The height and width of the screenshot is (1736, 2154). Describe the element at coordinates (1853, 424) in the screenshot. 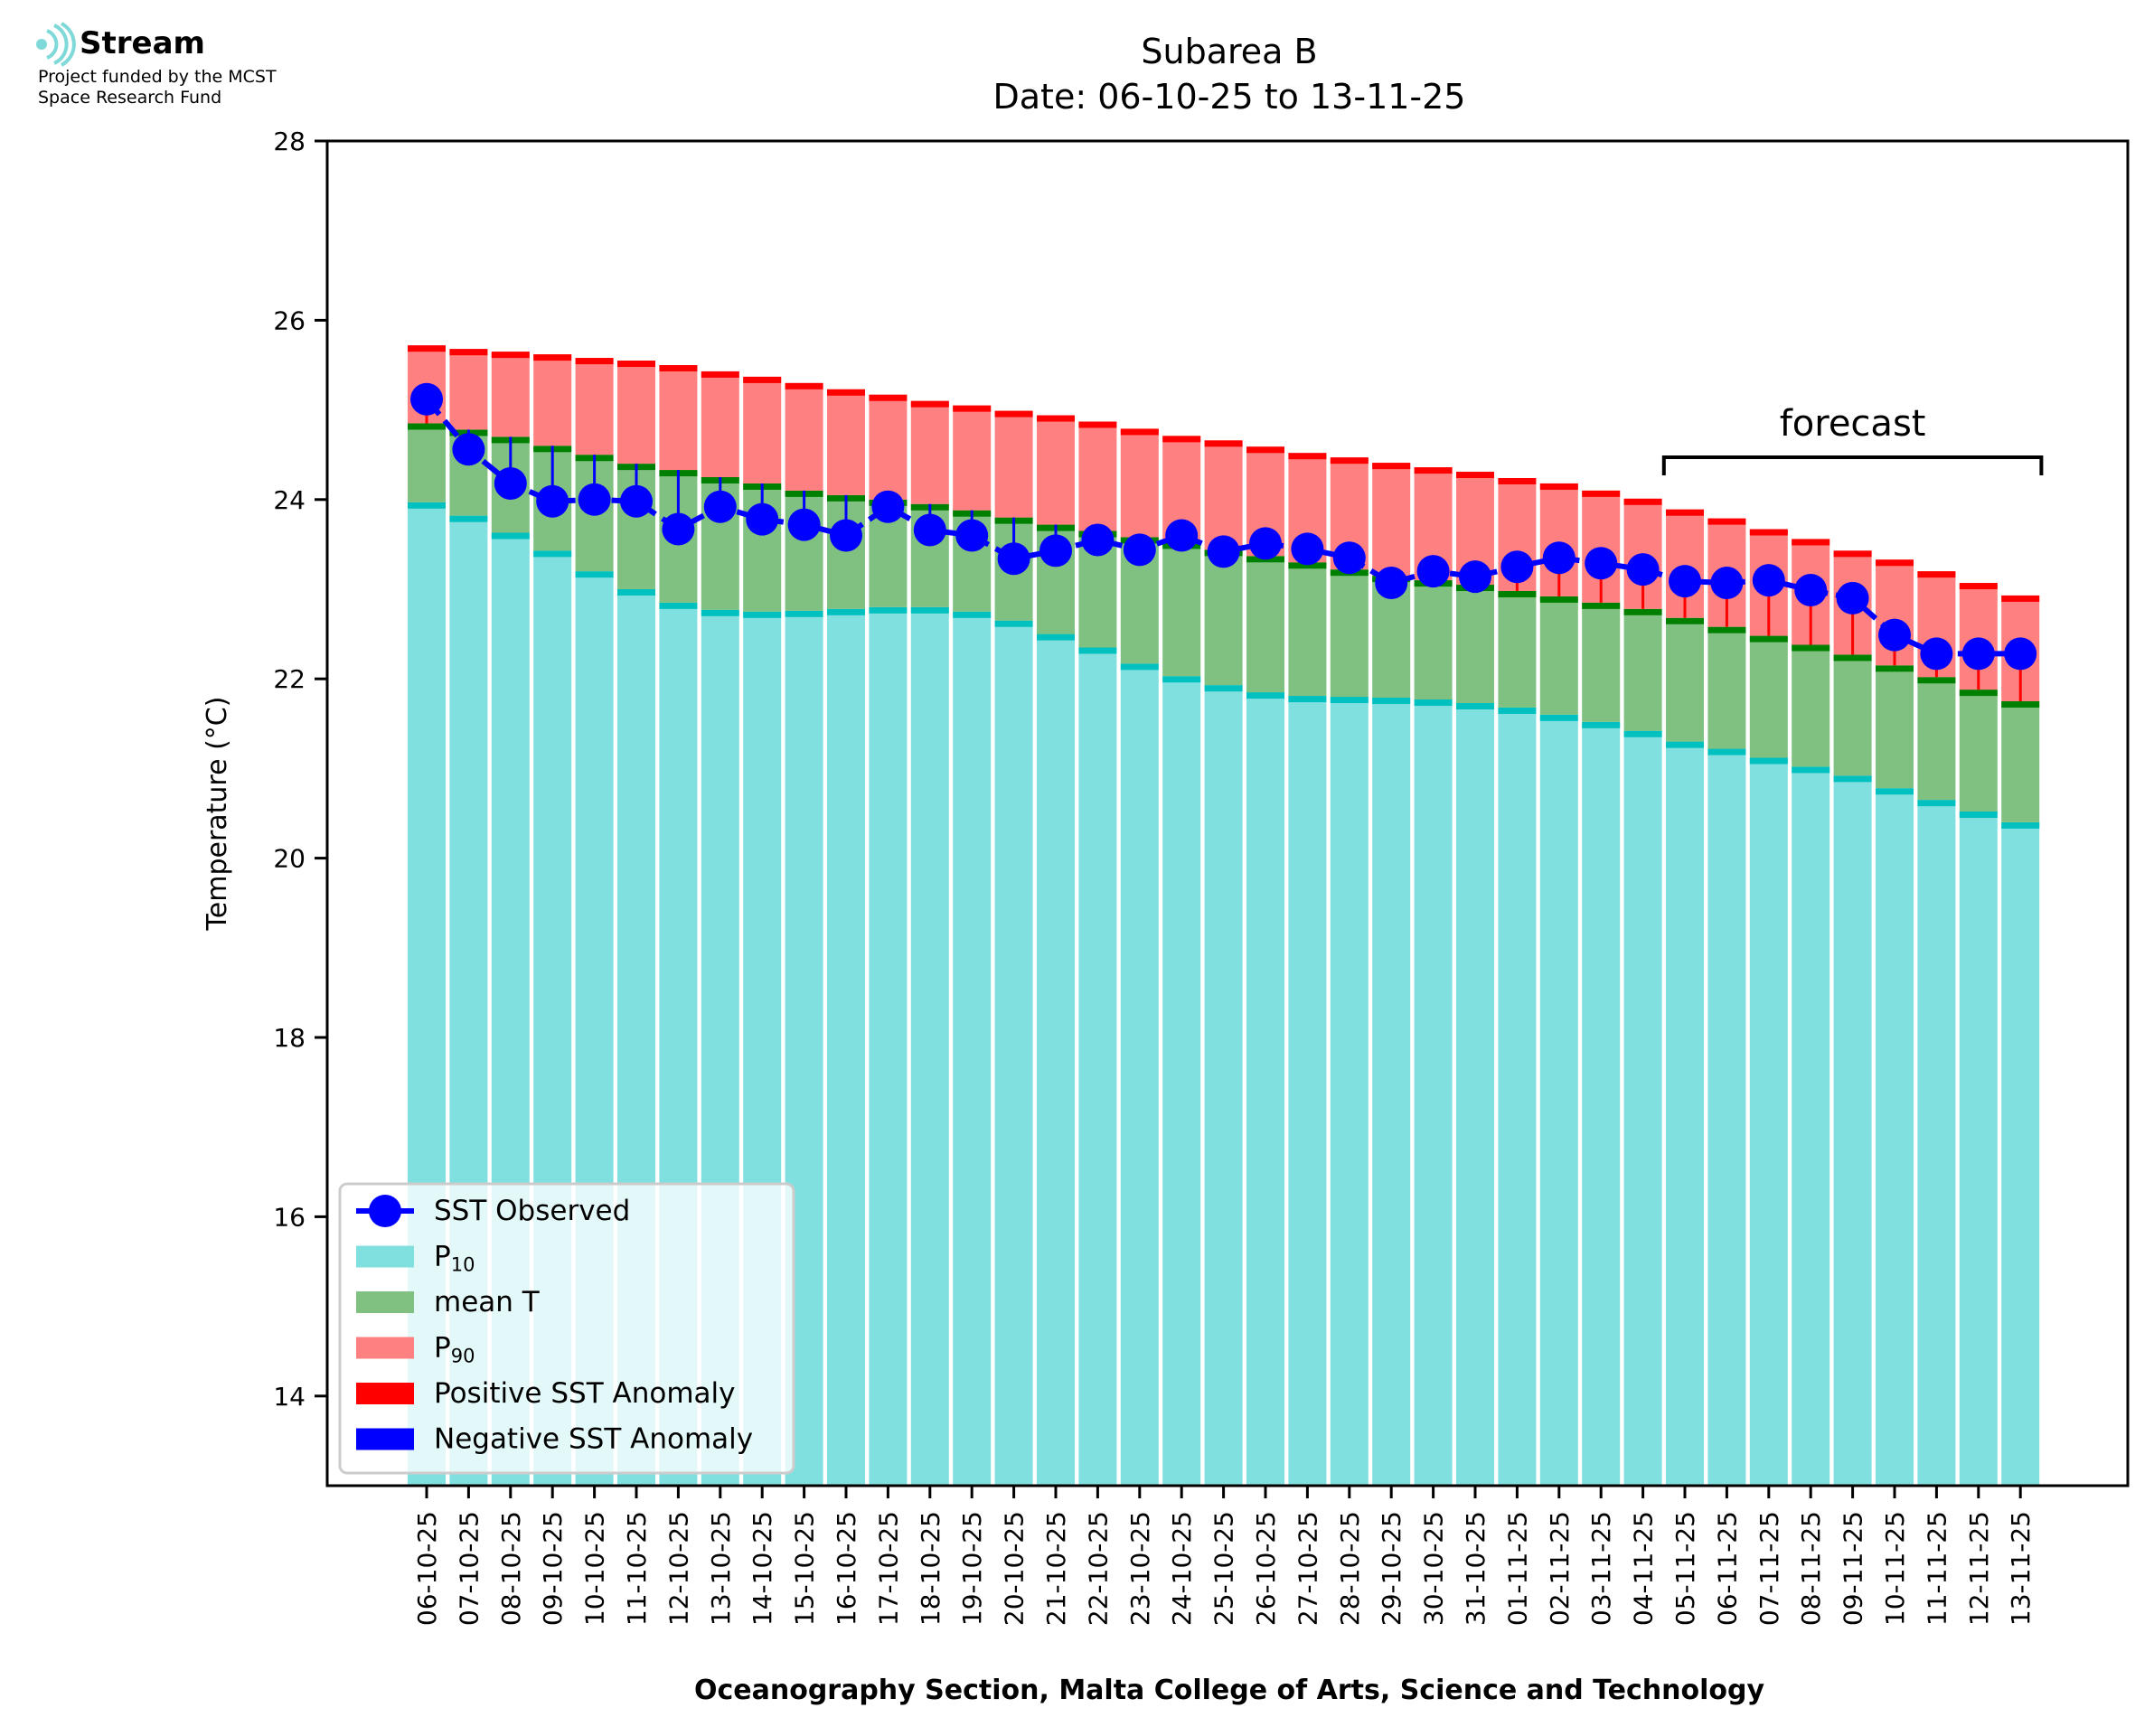

I see `forecast-label: forecast` at that location.